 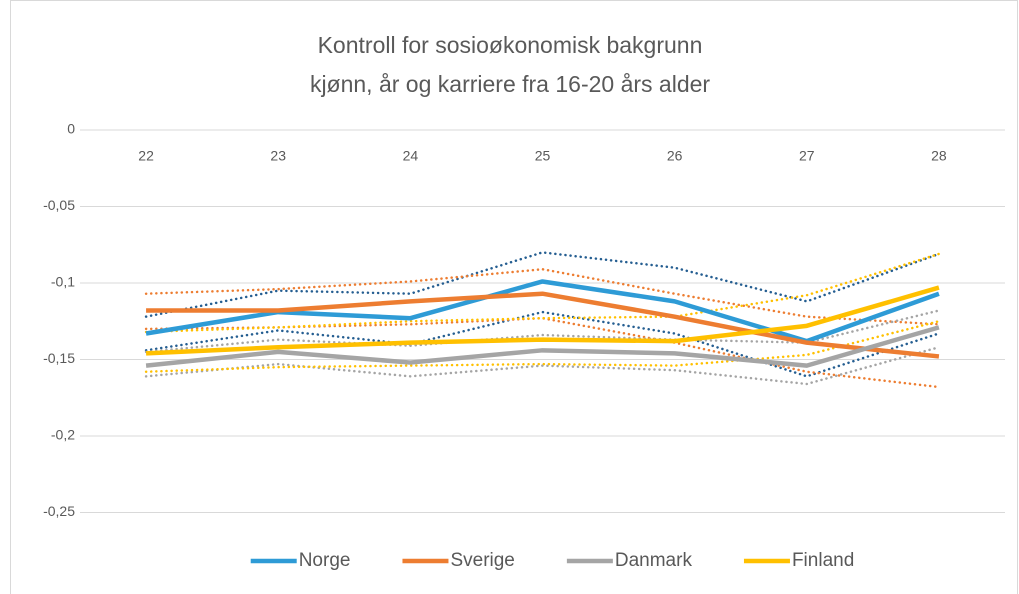 What do you see at coordinates (675, 156) in the screenshot?
I see `x-tick-label: 26` at bounding box center [675, 156].